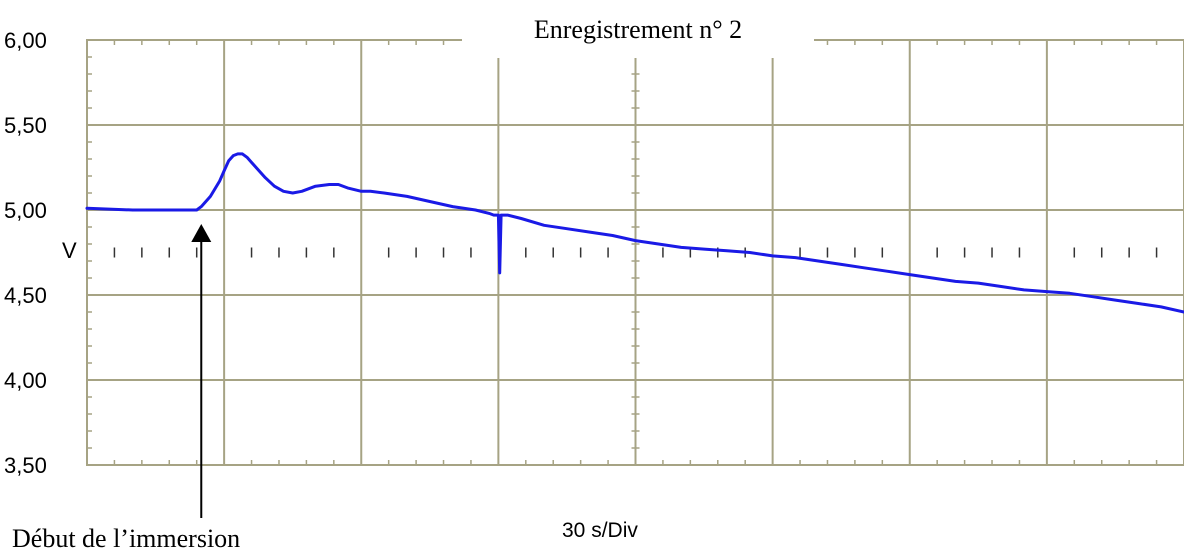 This screenshot has height=556, width=1184. Describe the element at coordinates (25, 465) in the screenshot. I see `y-tick-label: 3,50` at that location.